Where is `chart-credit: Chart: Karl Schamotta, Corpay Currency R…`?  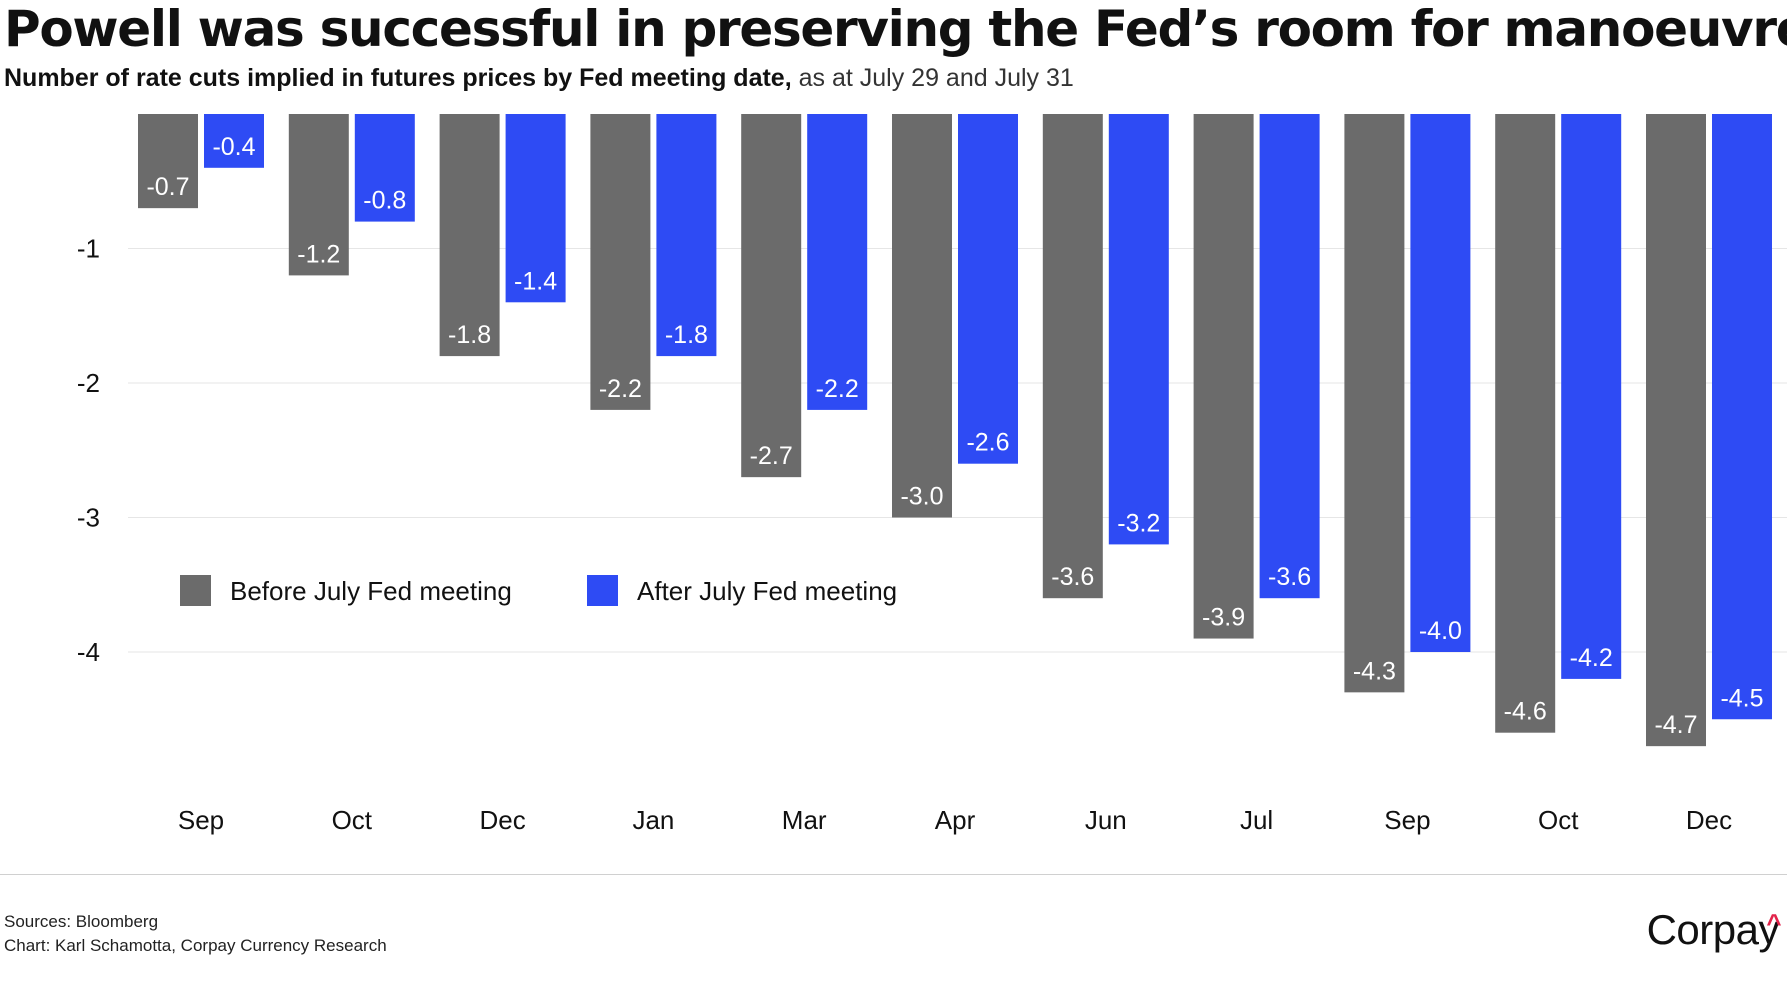
chart-credit: Chart: Karl Schamotta, Corpay Currency R… is located at coordinates (195, 945).